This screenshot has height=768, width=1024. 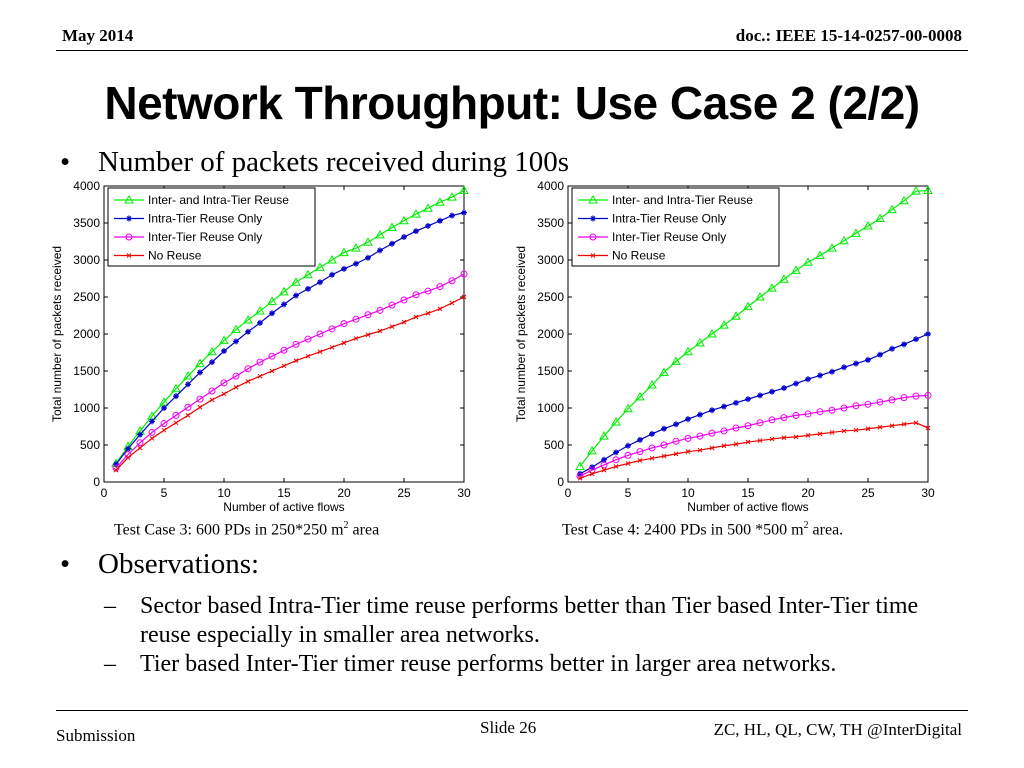 I want to click on legend-entry: Intra-Tier Reuse Only, so click(x=205, y=219).